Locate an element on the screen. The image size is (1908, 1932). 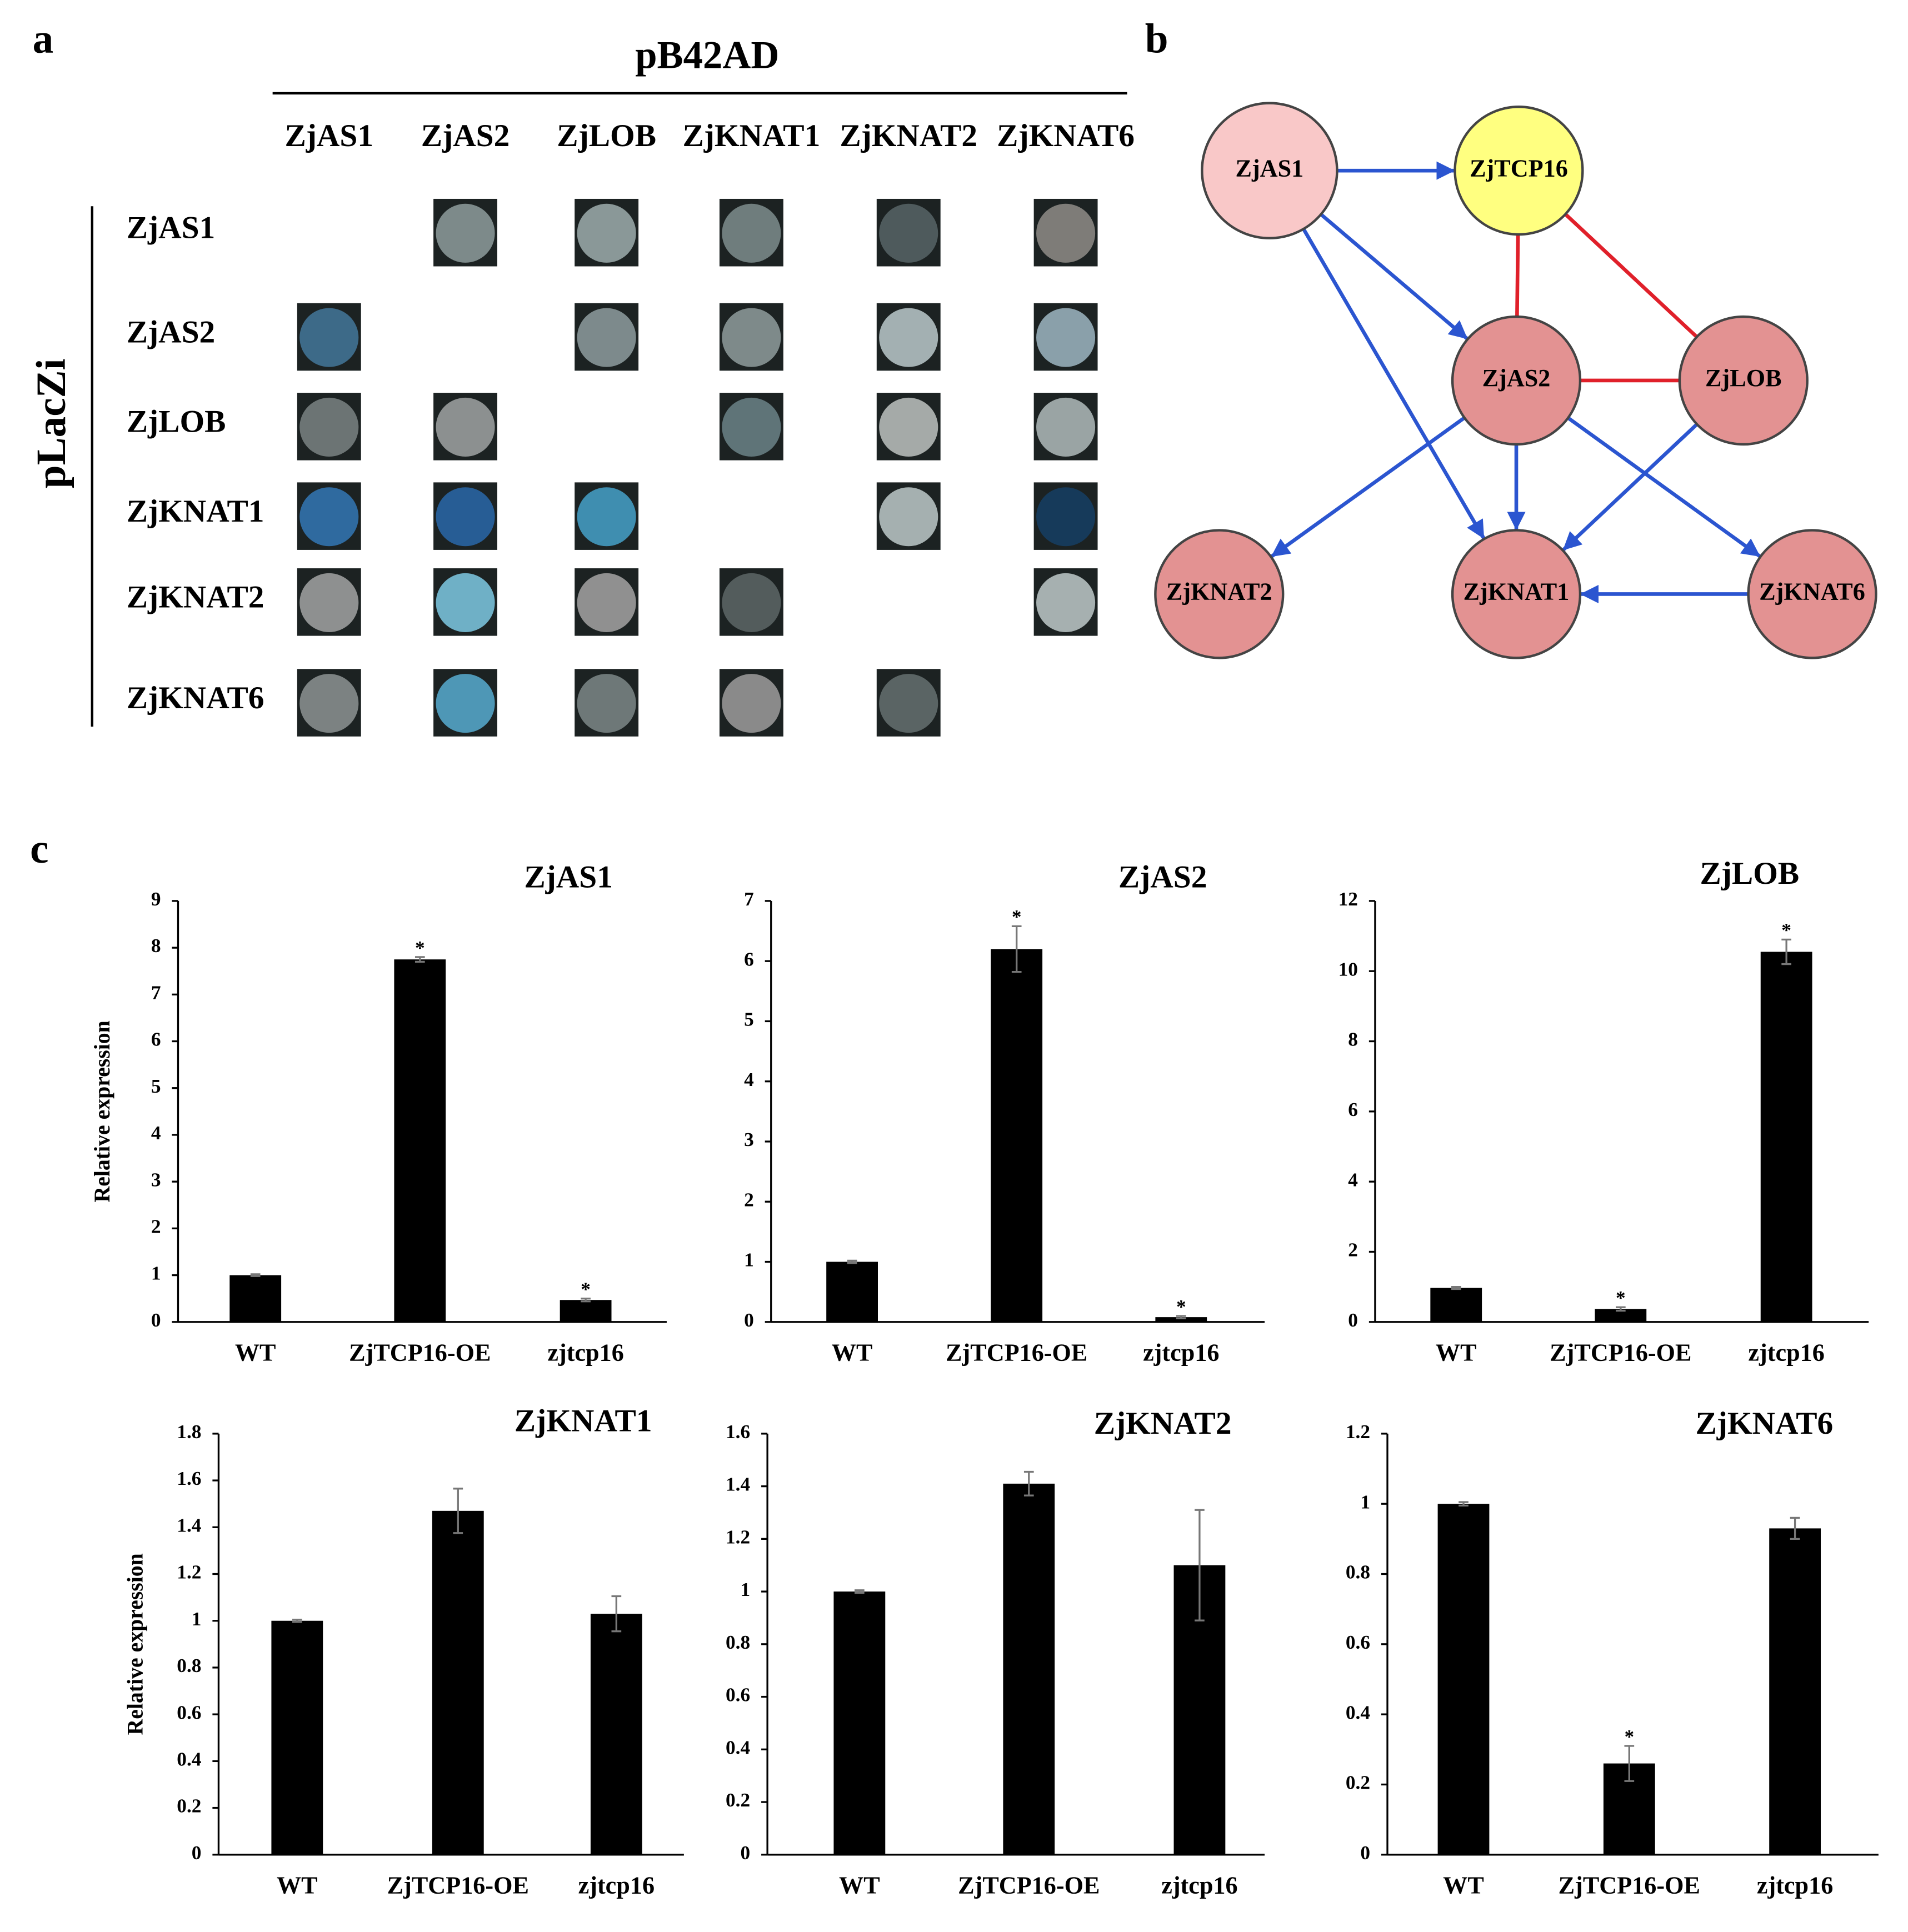
node-label: ZjKNAT1 is located at coordinates (1517, 591).